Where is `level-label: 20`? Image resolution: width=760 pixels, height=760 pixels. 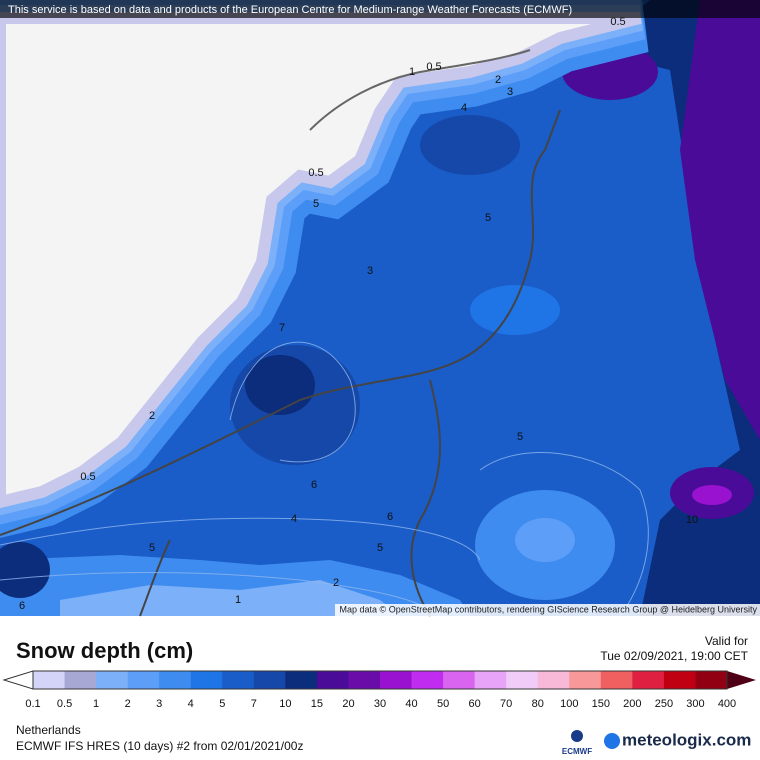
level-label: 20 is located at coordinates (348, 704).